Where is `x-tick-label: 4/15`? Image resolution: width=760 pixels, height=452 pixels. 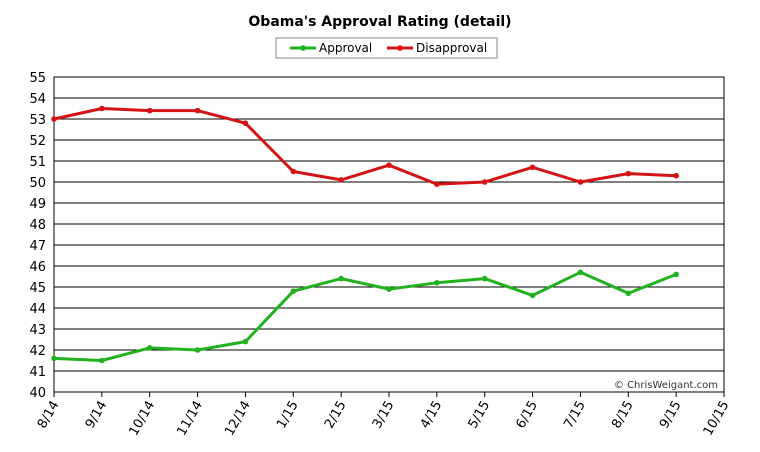
x-tick-label: 4/15 is located at coordinates (432, 415).